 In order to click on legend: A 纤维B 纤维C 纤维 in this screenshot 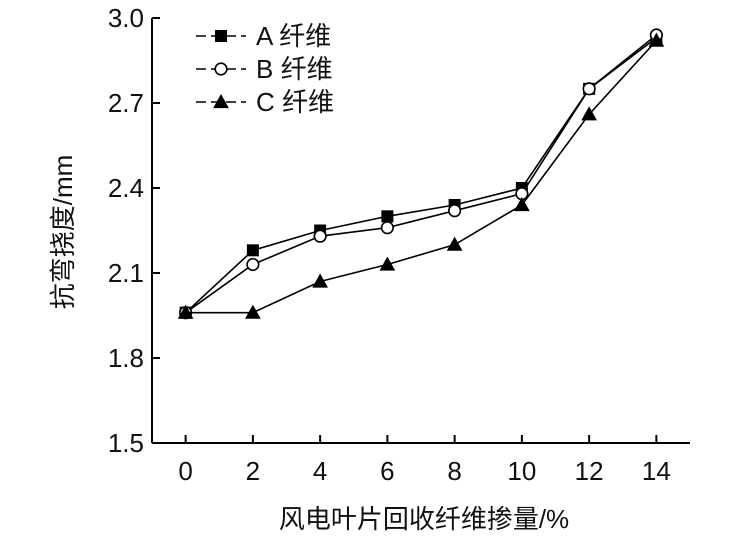, I will do `click(265, 69)`.